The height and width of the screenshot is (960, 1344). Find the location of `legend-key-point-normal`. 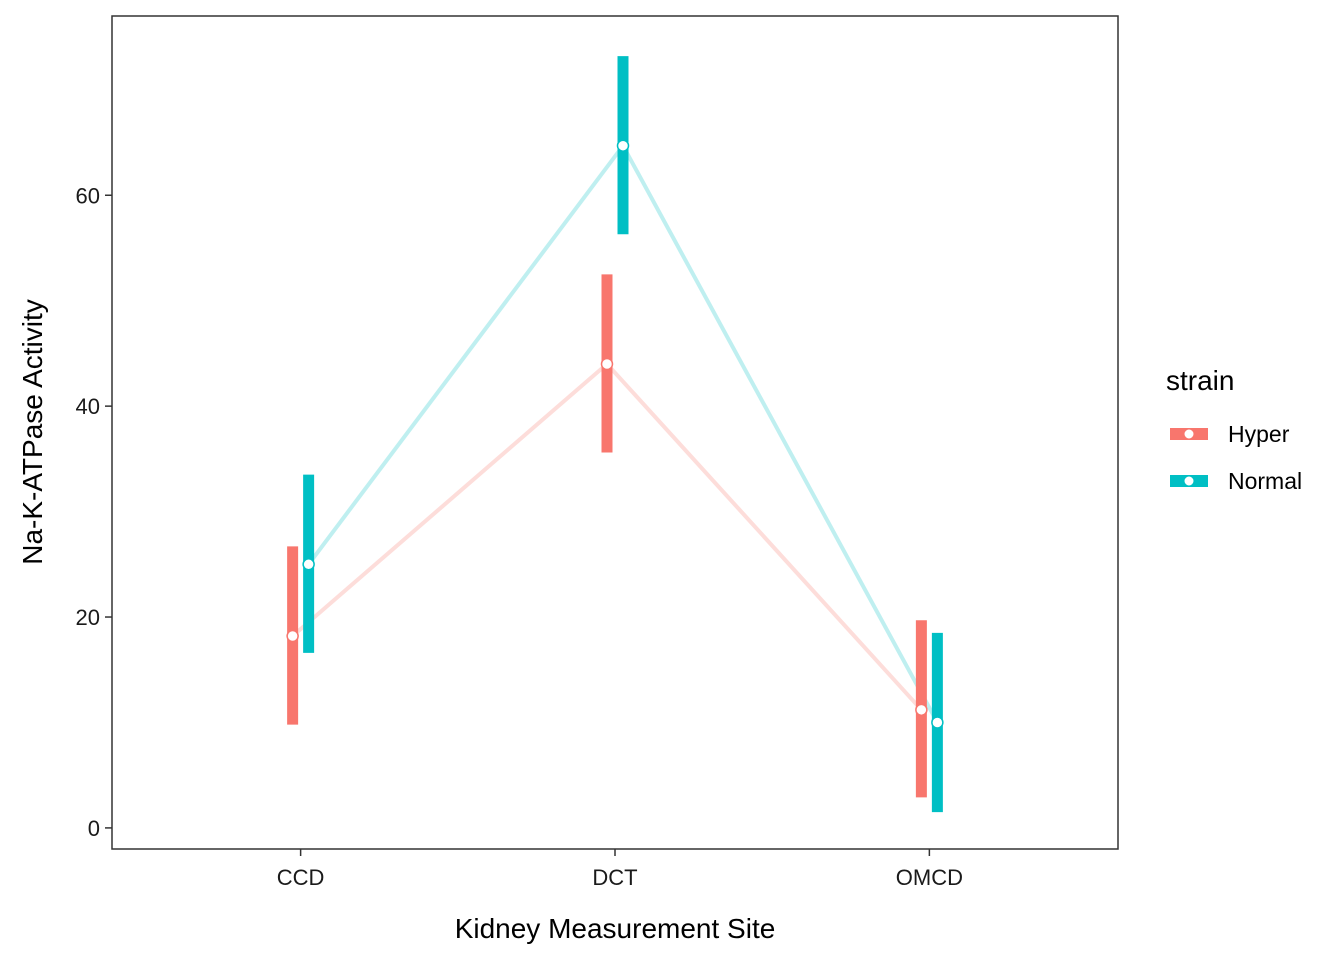

legend-key-point-normal is located at coordinates (1189, 481).